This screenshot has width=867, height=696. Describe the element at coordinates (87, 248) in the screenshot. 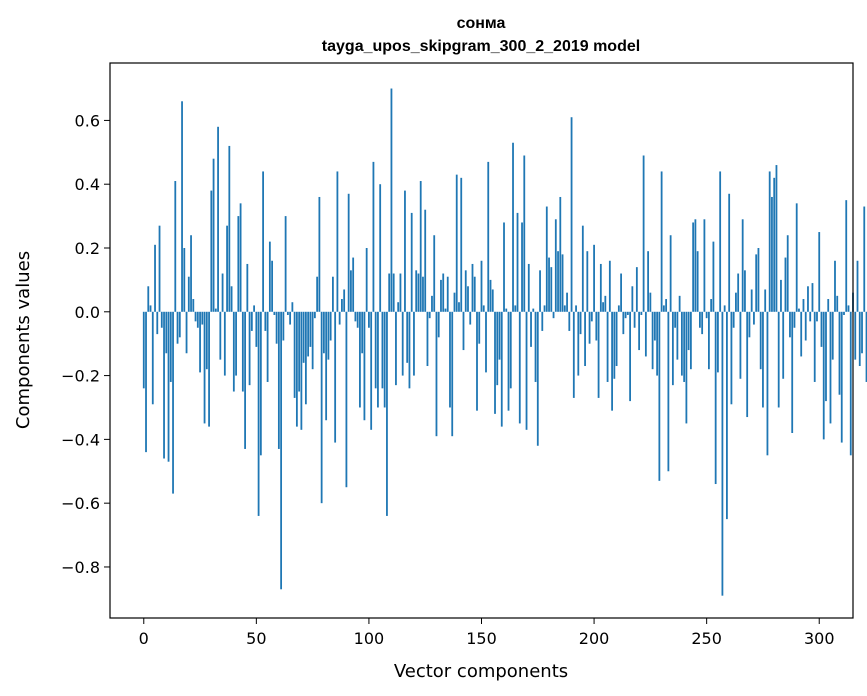

I see `y-tick-label: 0.2` at that location.